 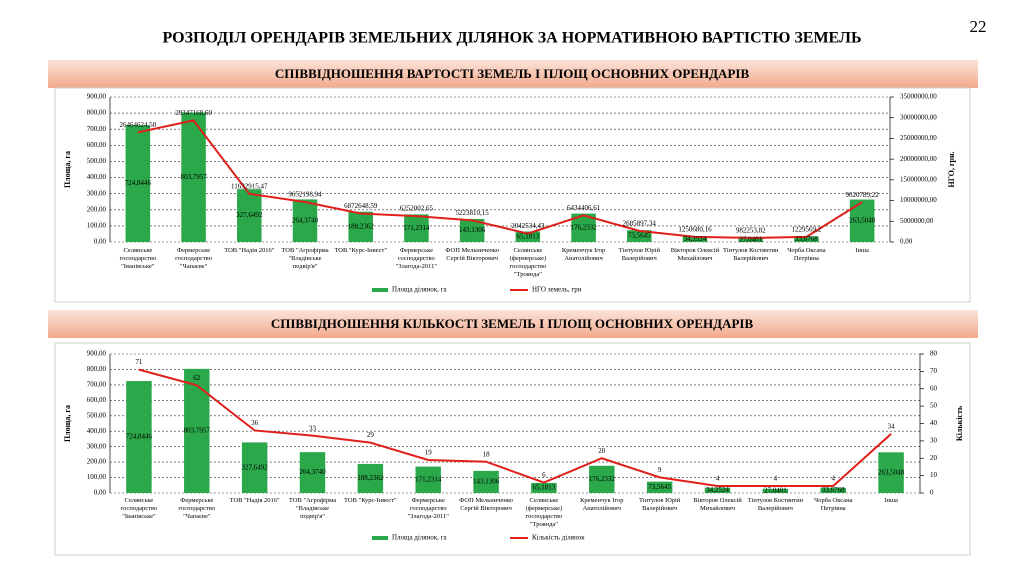 I want to click on y-tick-label: 300,00, so click(x=97, y=193).